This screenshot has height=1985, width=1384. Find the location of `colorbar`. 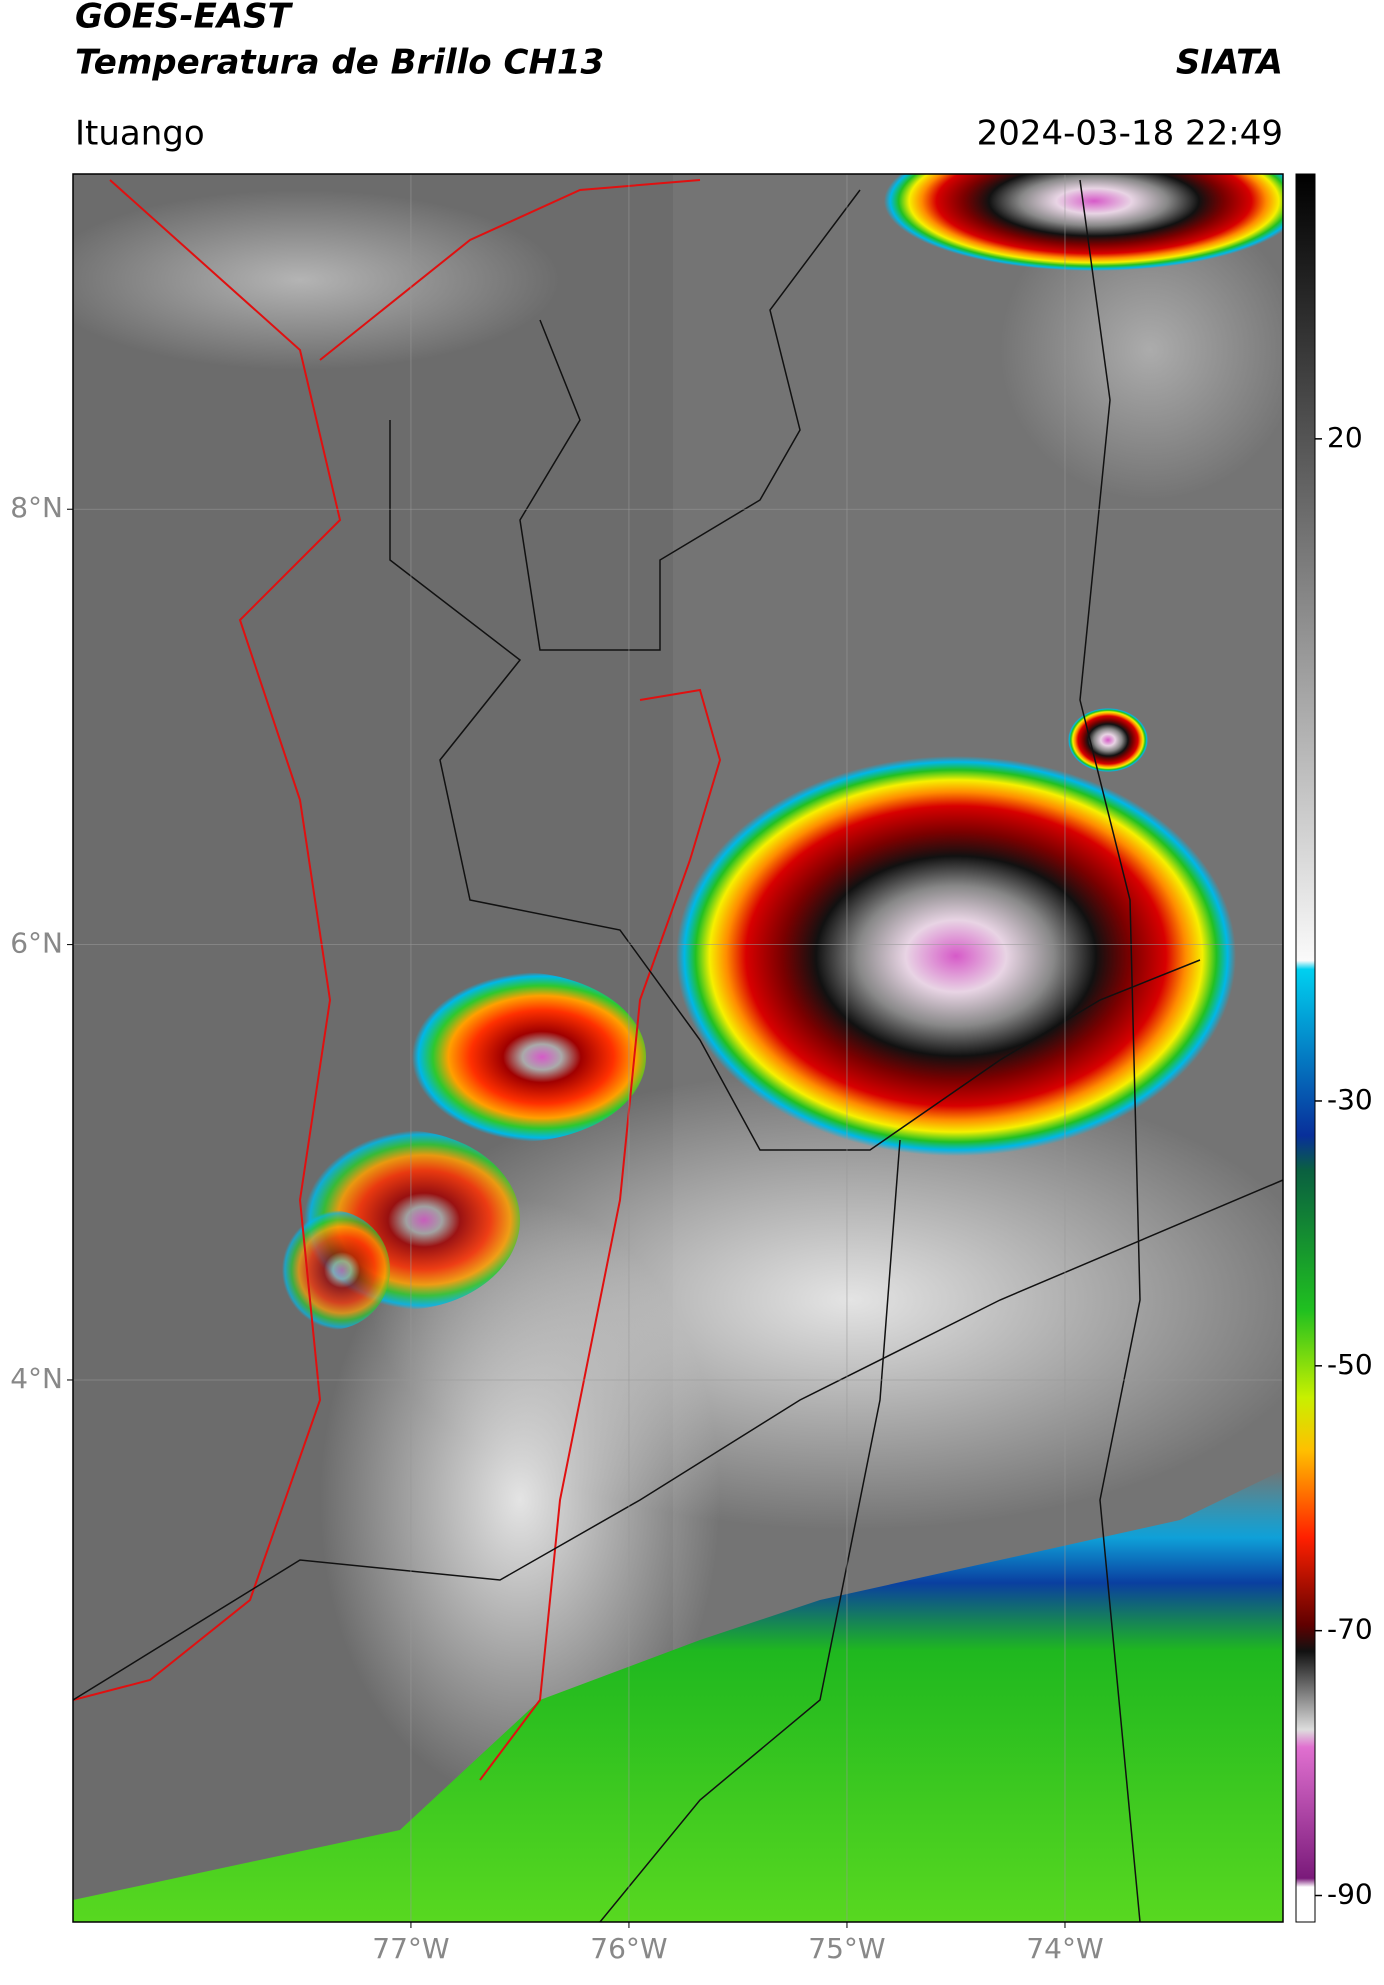

colorbar is located at coordinates (1305, 1048).